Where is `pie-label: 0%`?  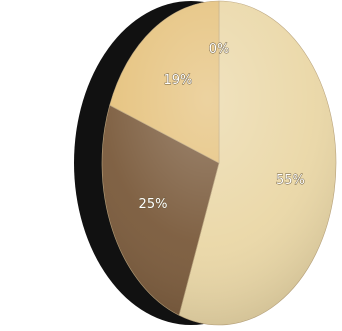
pie-label: 0% is located at coordinates (219, 49).